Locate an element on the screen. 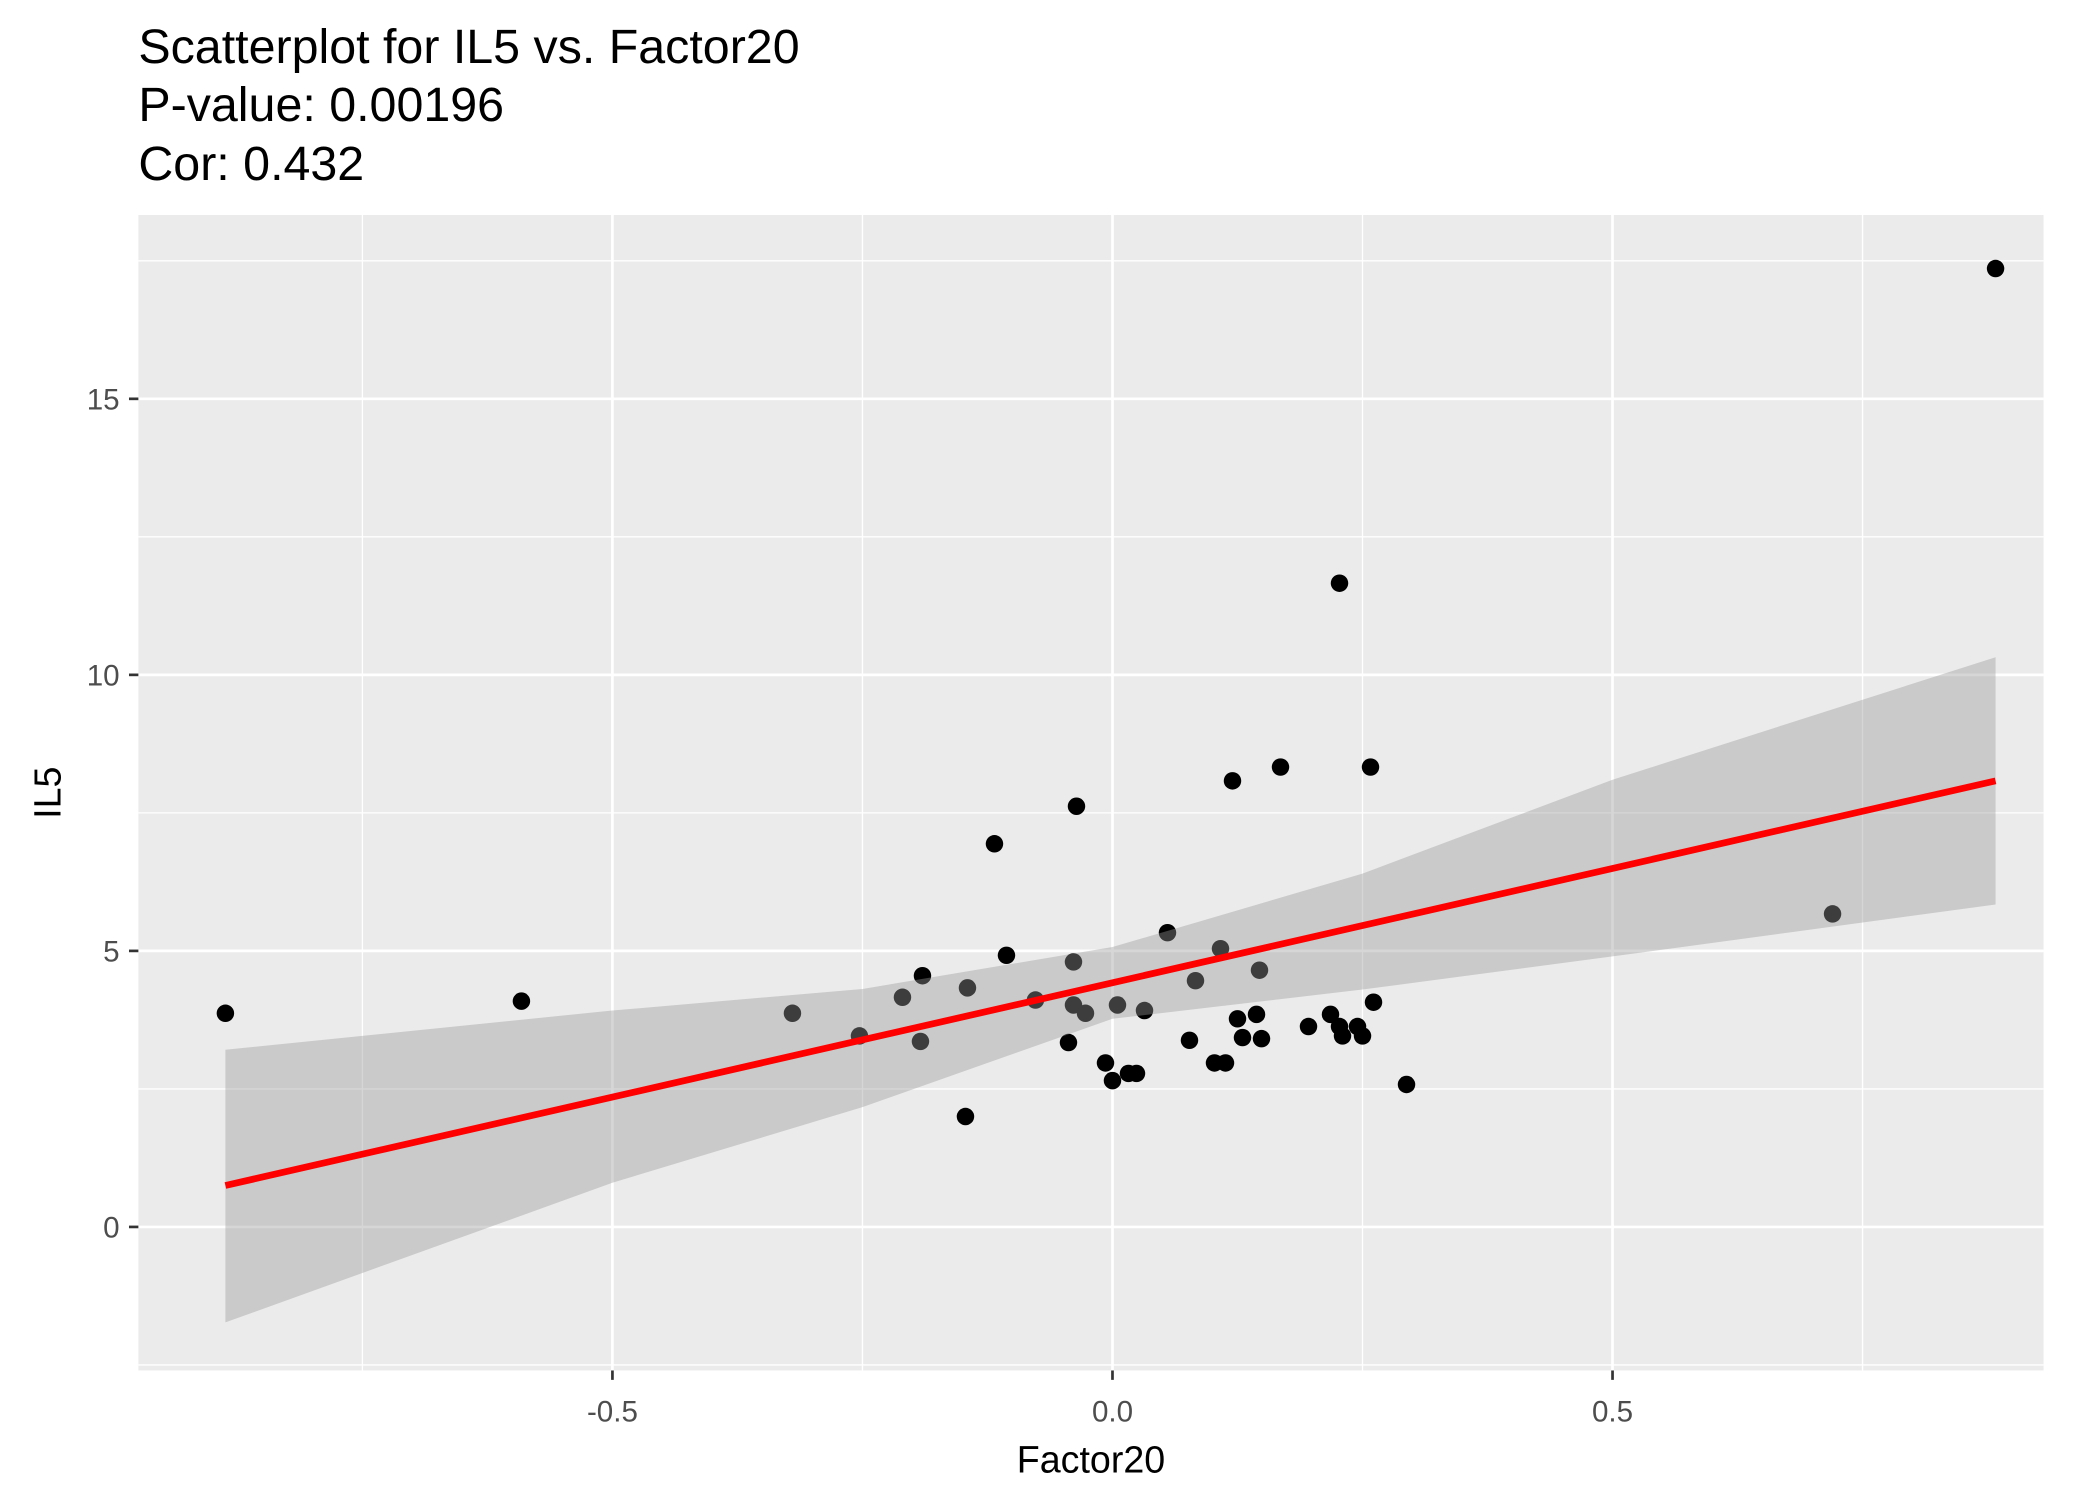 Image resolution: width=2100 pixels, height=1500 pixels. y-tick-label: 0 is located at coordinates (111, 1228).